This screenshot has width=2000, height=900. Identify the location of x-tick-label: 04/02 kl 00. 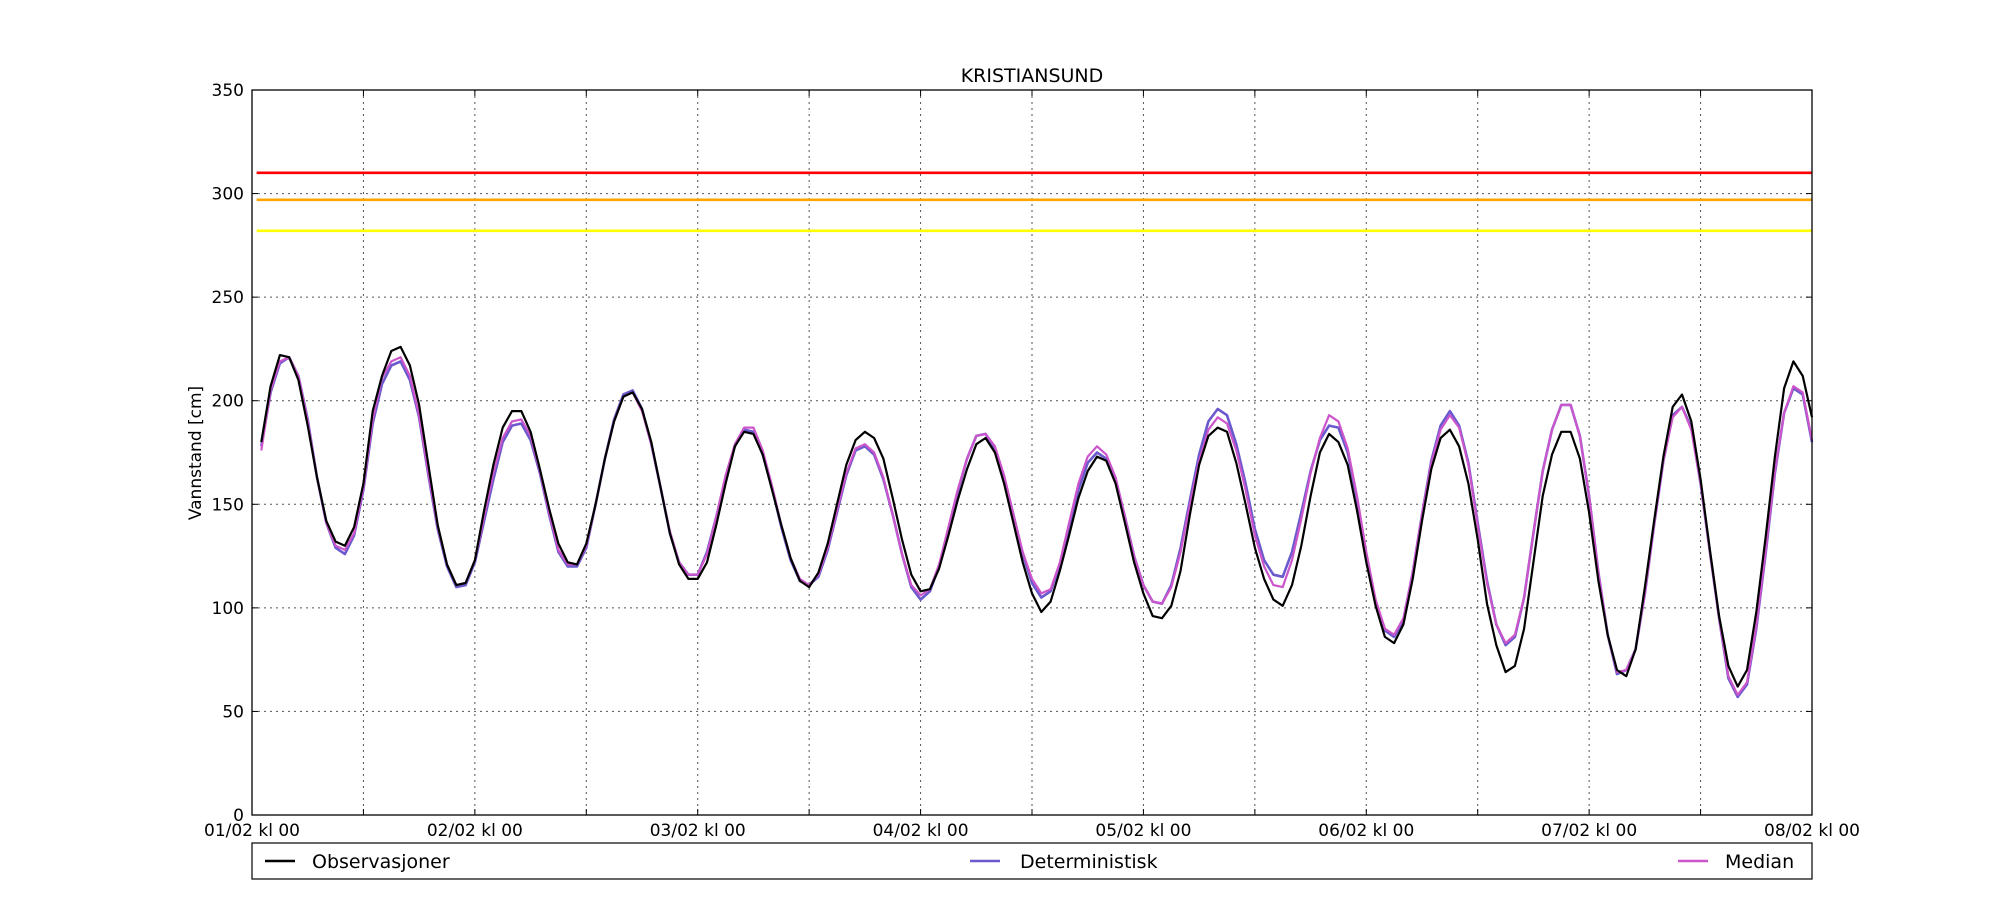
(921, 831).